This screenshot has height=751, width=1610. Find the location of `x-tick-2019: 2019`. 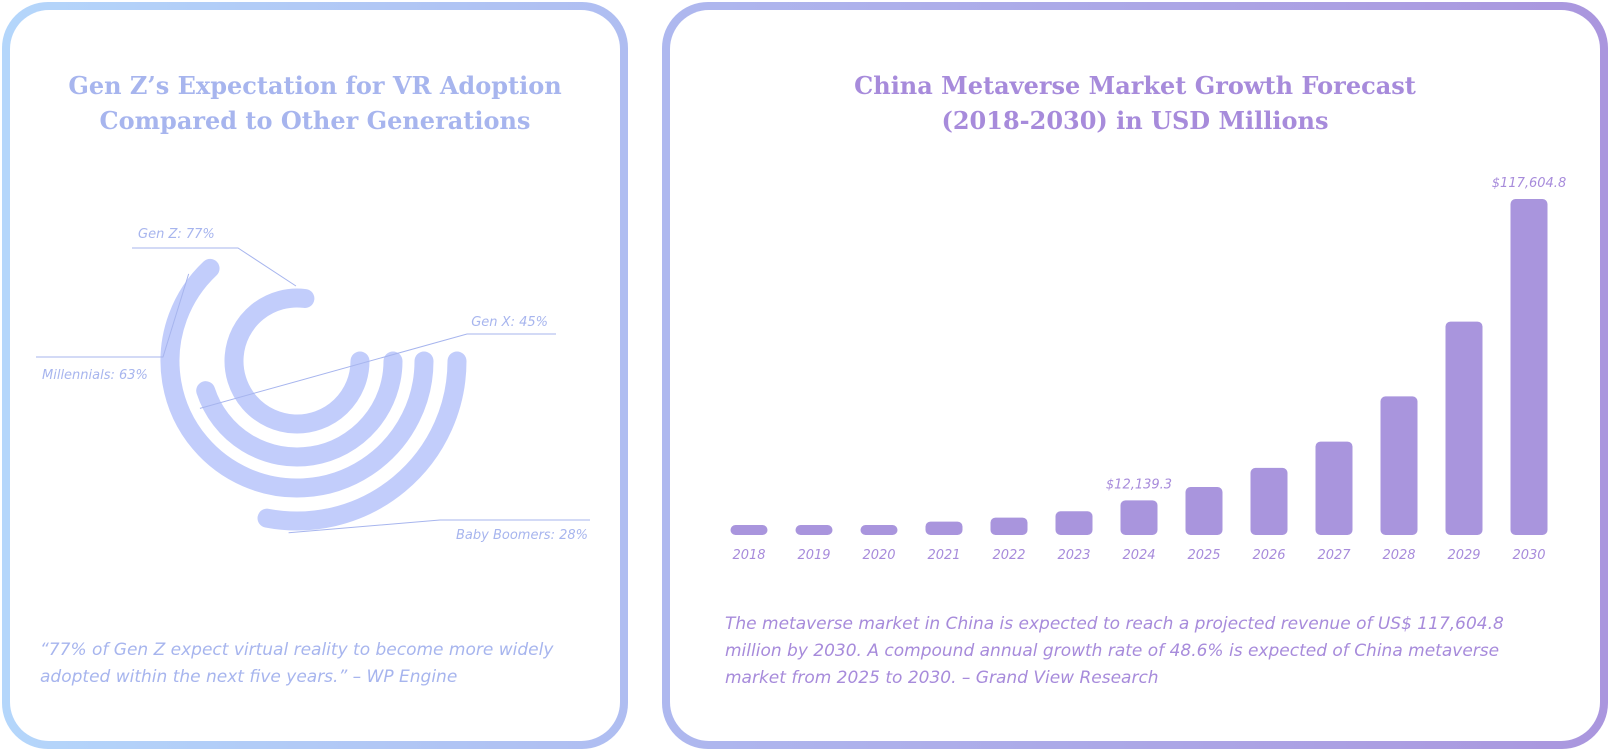

x-tick-2019: 2019 is located at coordinates (813, 555).